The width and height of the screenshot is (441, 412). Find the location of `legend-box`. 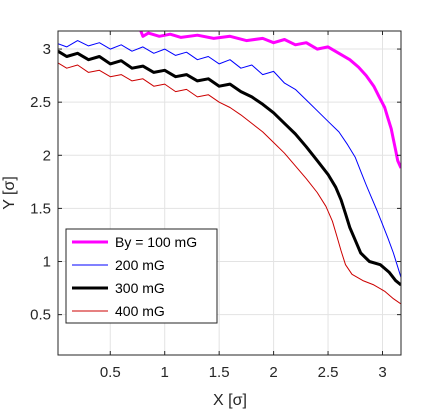

legend-box is located at coordinates (141, 276).